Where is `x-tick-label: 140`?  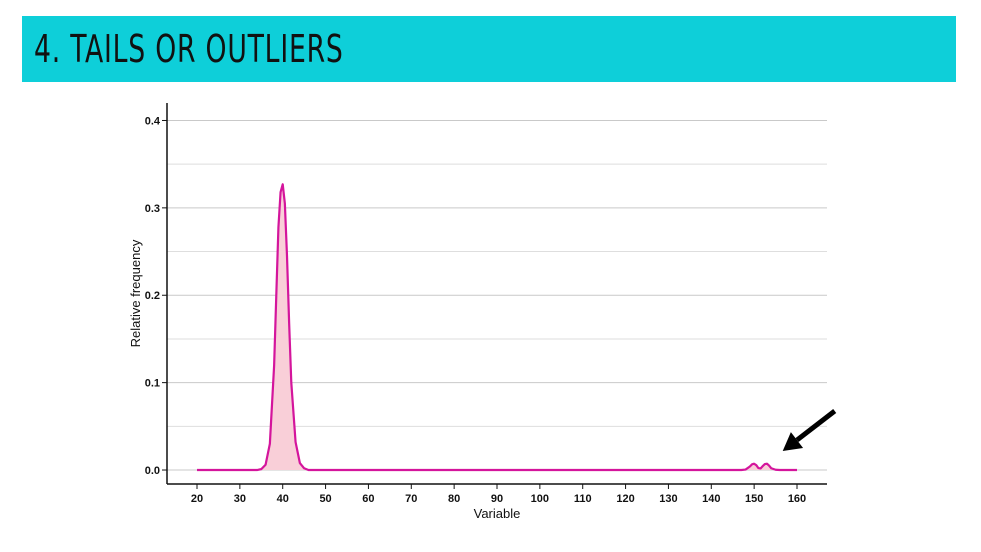 x-tick-label: 140 is located at coordinates (711, 499).